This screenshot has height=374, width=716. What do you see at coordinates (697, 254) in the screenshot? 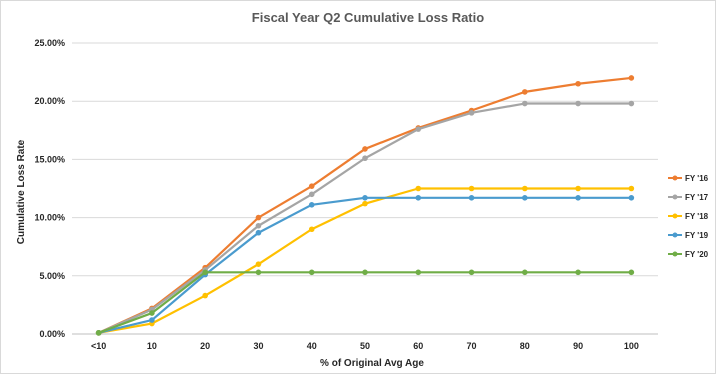
I see `legend-label: FY '20` at bounding box center [697, 254].